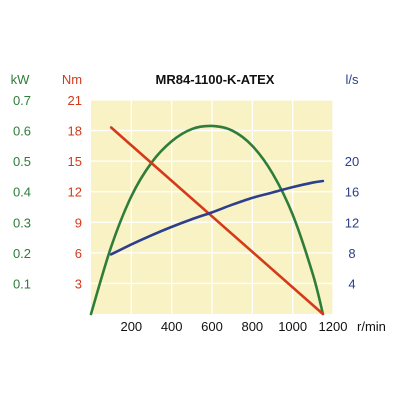 The image size is (400, 400). What do you see at coordinates (352, 222) in the screenshot?
I see `flow-tick-label: 12` at bounding box center [352, 222].